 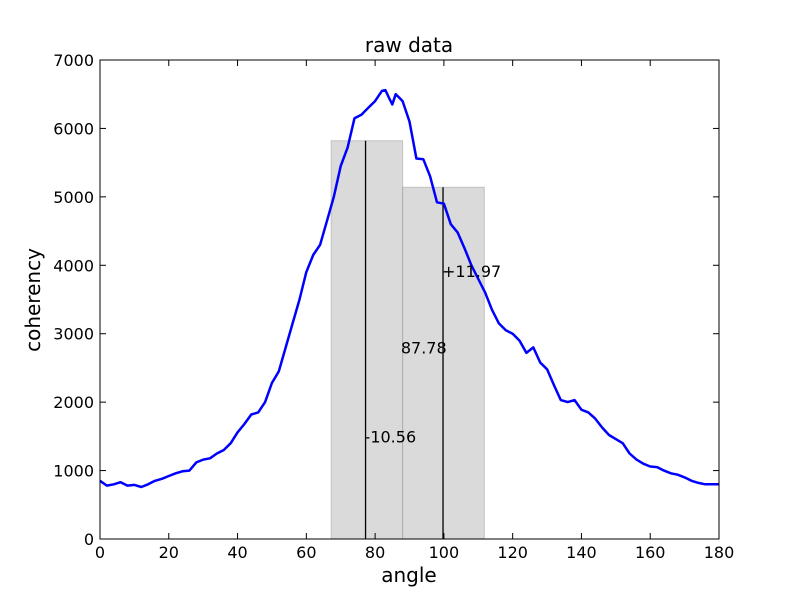 What do you see at coordinates (719, 552) in the screenshot?
I see `x-tick-label: 180` at bounding box center [719, 552].